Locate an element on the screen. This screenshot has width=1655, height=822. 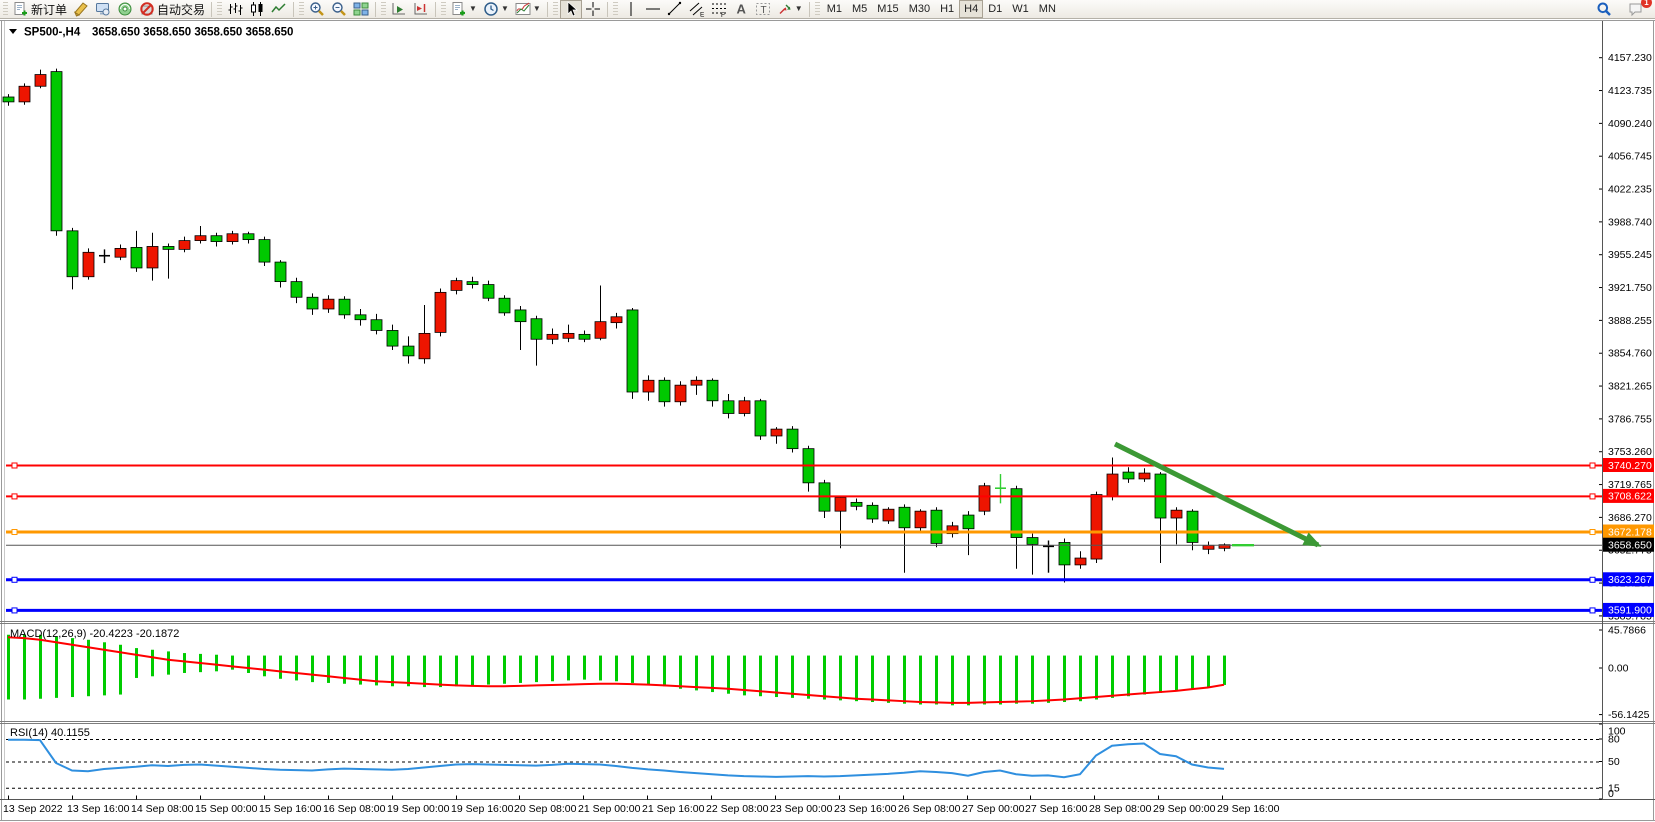
zoom-out-button is located at coordinates (339, 9).